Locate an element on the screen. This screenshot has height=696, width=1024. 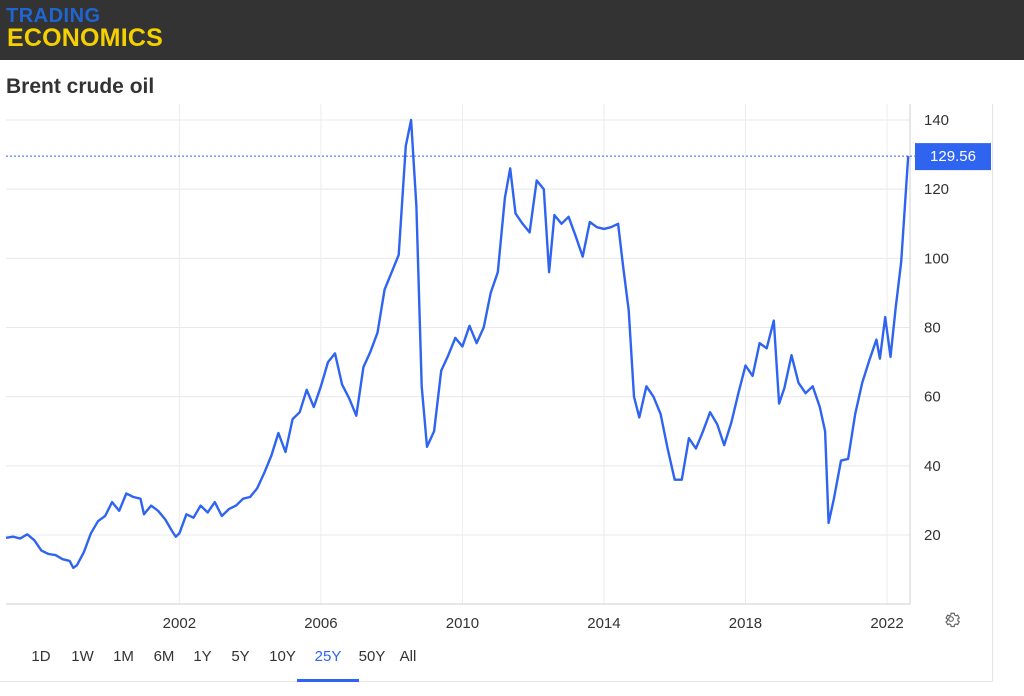
range-selector: 1D 1W 1M 6M 1Y 5Y 10Y 25Y 50Y All is located at coordinates (221, 661).